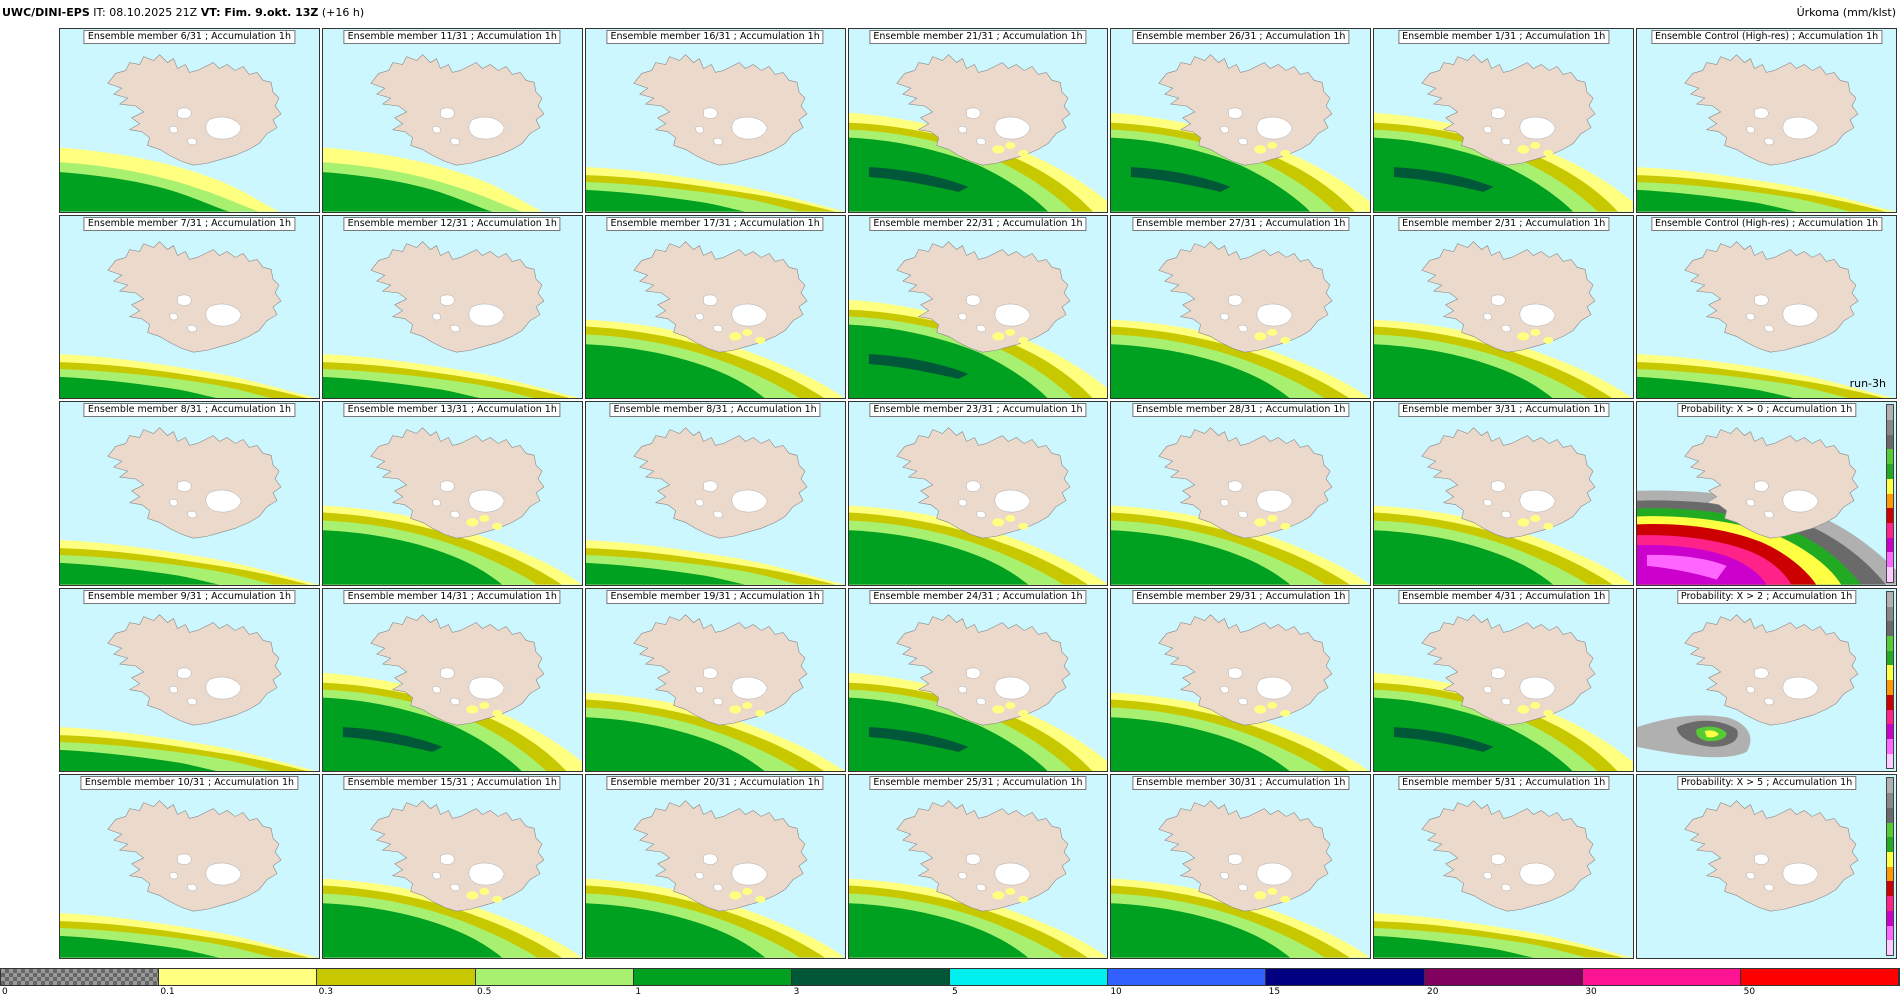 The image size is (1900, 1000). I want to click on panel-title: Ensemble member 19/31 ; Accumulation 1h, so click(715, 596).